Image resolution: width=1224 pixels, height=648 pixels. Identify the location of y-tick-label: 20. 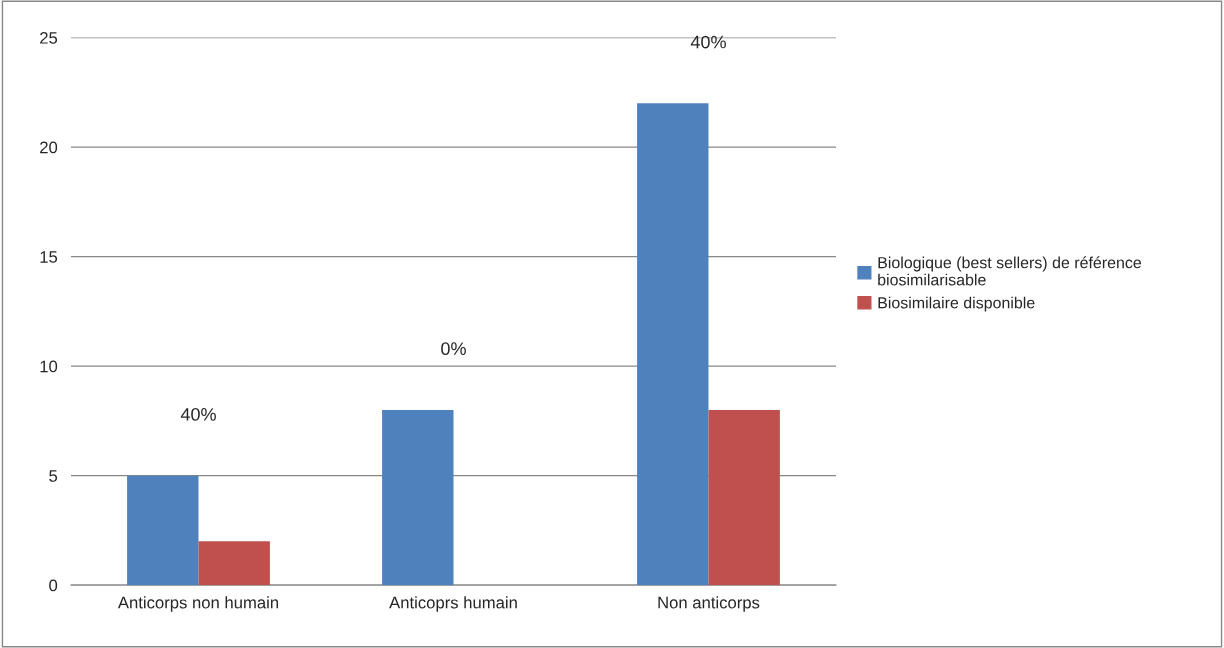
(49, 147).